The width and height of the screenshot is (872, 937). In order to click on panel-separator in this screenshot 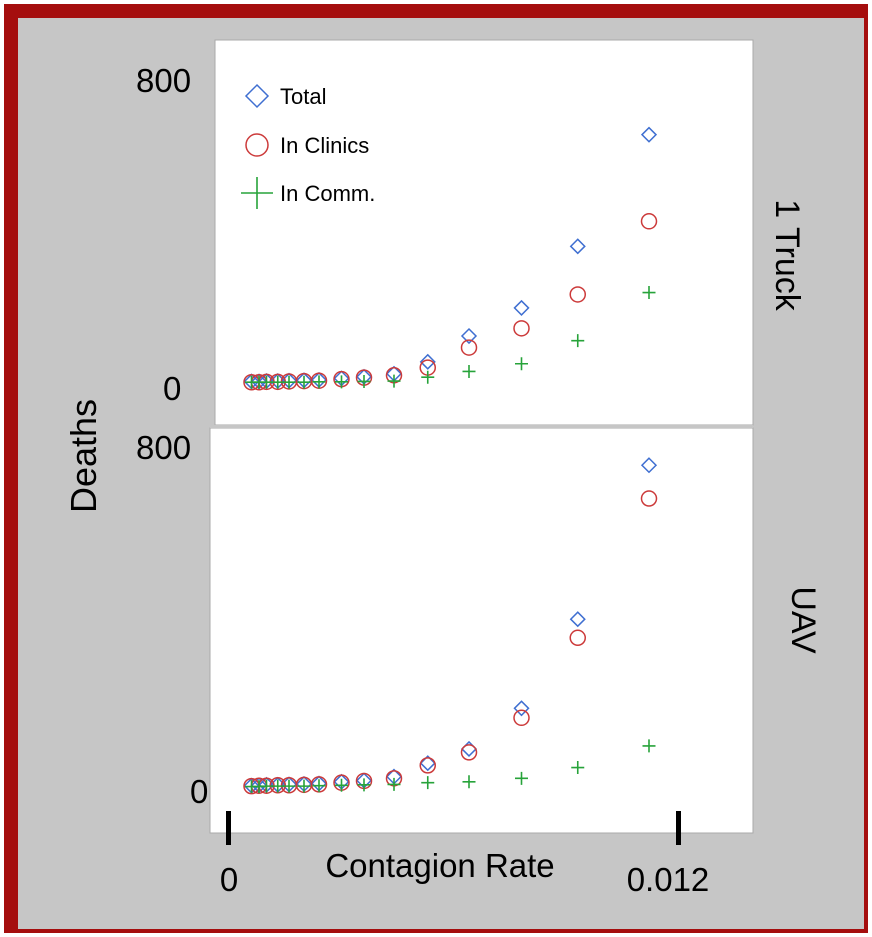, I will do `click(481, 426)`.